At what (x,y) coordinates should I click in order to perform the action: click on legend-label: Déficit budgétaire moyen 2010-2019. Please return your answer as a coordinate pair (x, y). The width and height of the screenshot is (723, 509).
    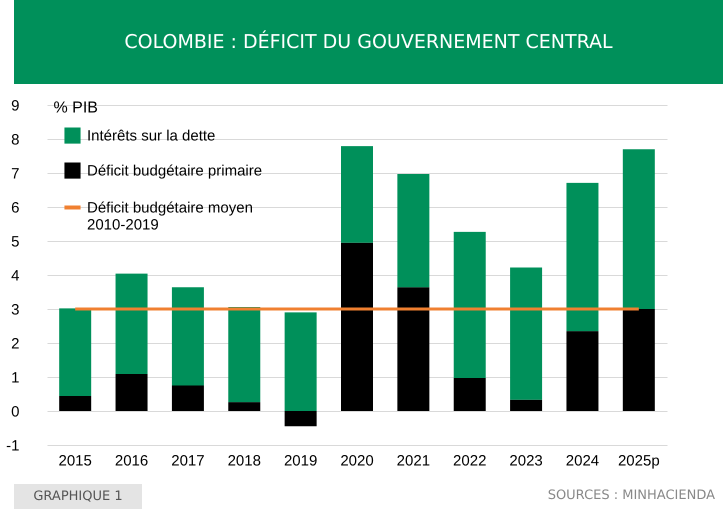
    Looking at the image, I should click on (170, 217).